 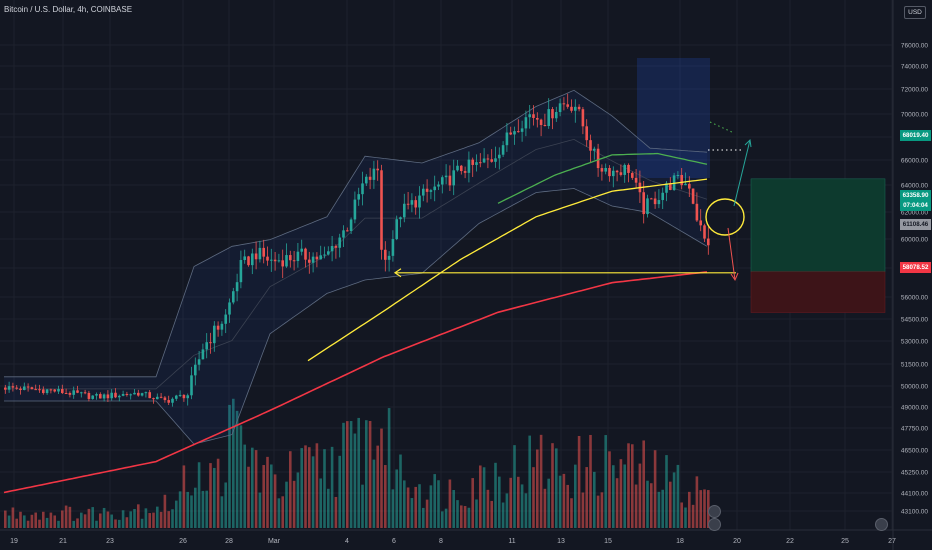 I want to click on last-price-badge: 63358.90, so click(x=915, y=195).